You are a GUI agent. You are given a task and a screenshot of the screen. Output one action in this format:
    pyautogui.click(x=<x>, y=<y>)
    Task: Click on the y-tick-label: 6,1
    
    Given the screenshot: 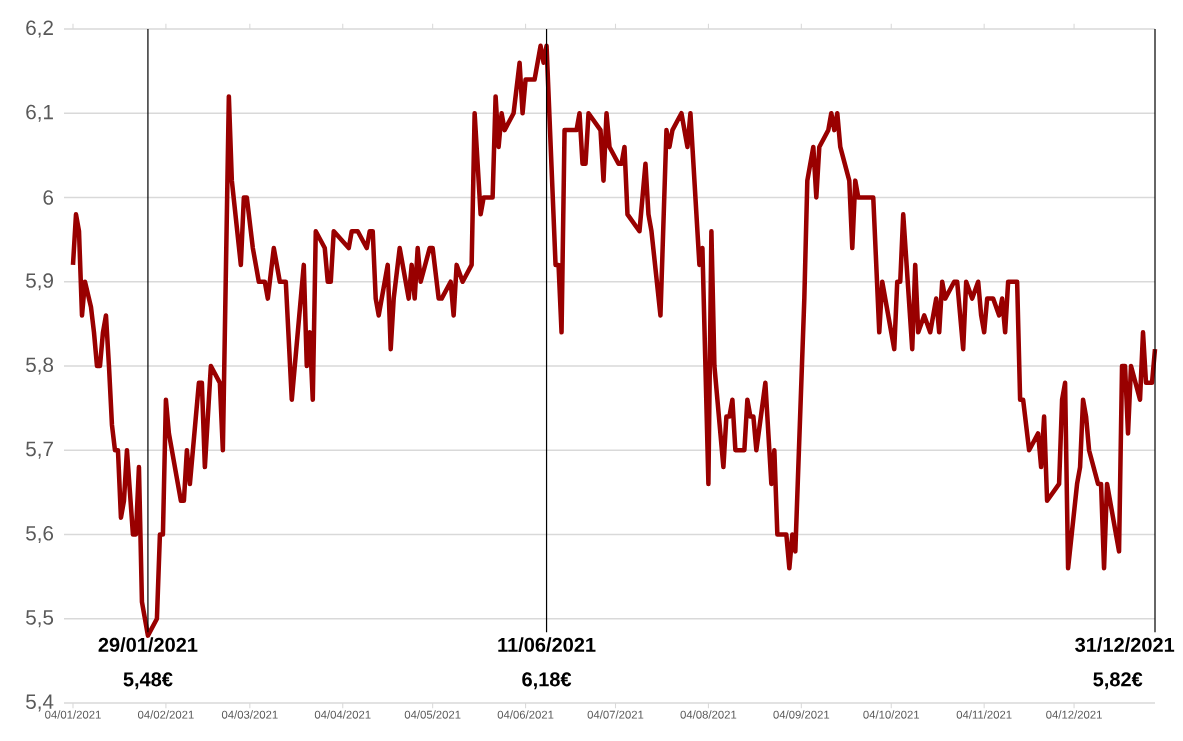 What is the action you would take?
    pyautogui.click(x=39, y=113)
    